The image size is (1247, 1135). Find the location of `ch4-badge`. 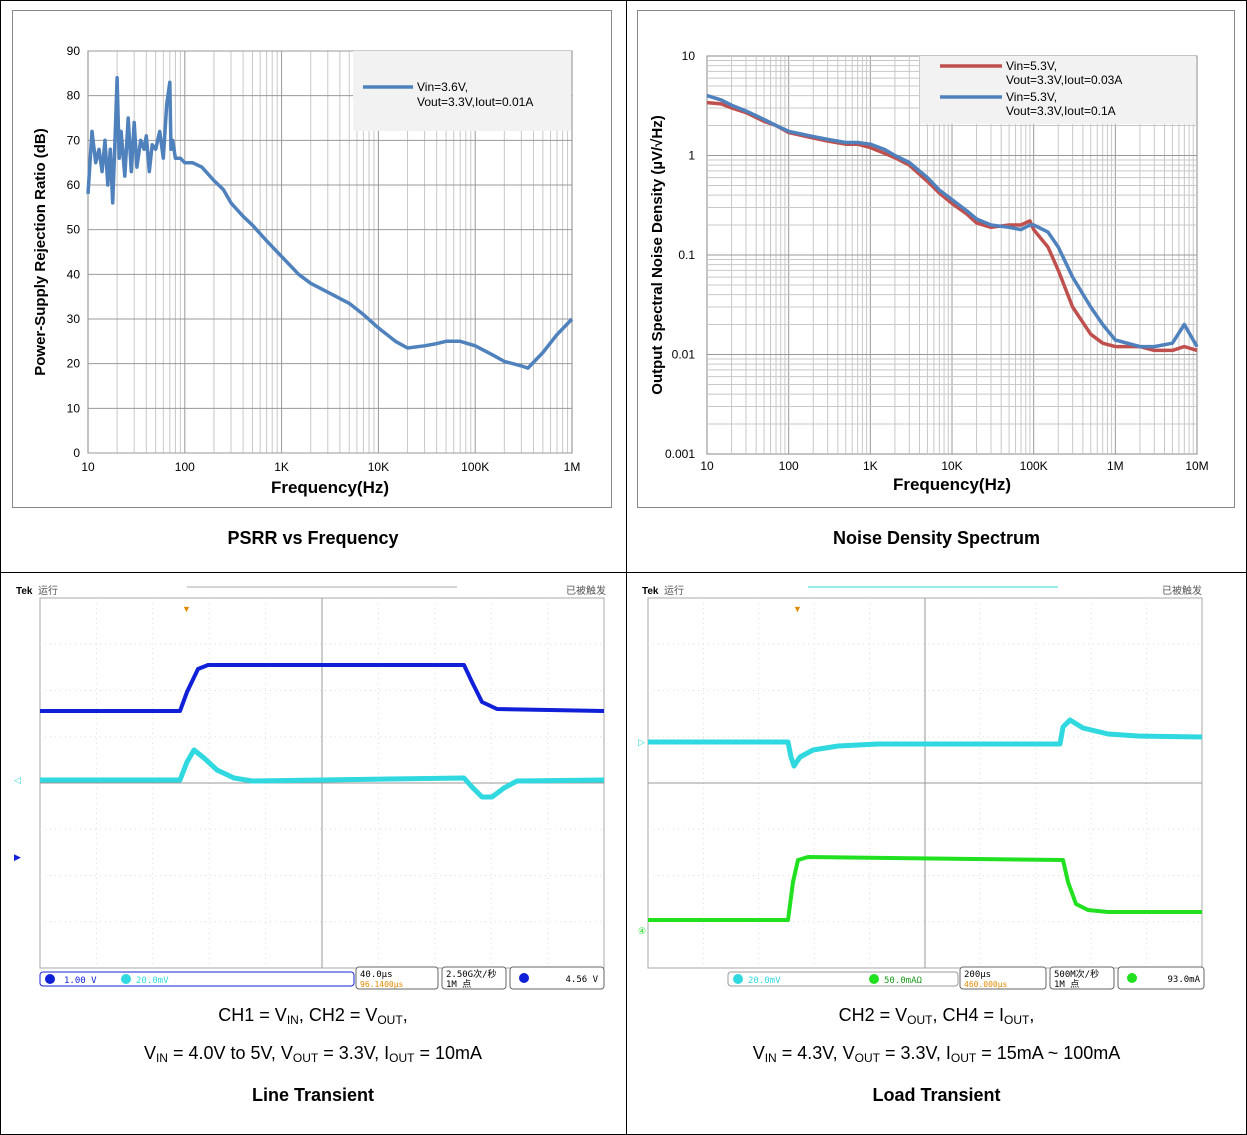

ch4-badge is located at coordinates (874, 979).